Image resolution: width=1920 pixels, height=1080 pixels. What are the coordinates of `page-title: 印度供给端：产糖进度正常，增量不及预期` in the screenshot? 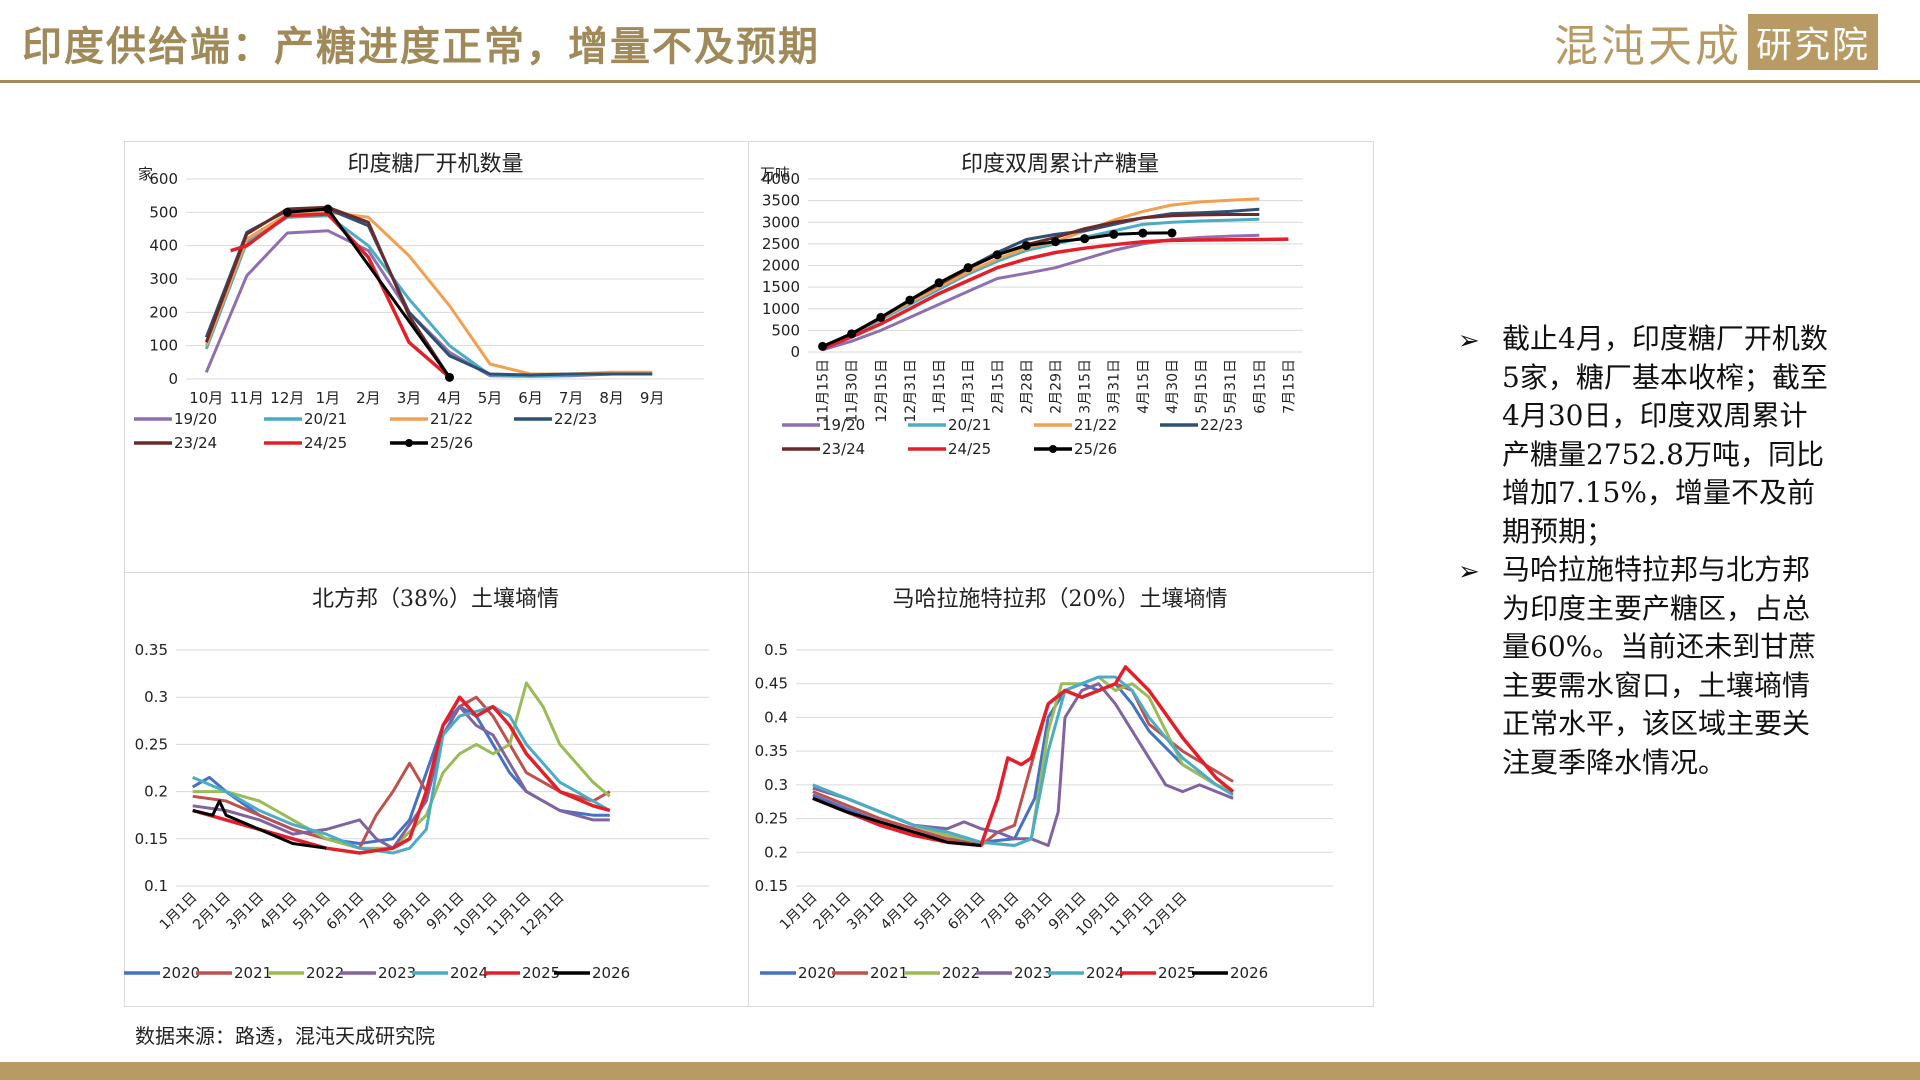 It's located at (421, 46).